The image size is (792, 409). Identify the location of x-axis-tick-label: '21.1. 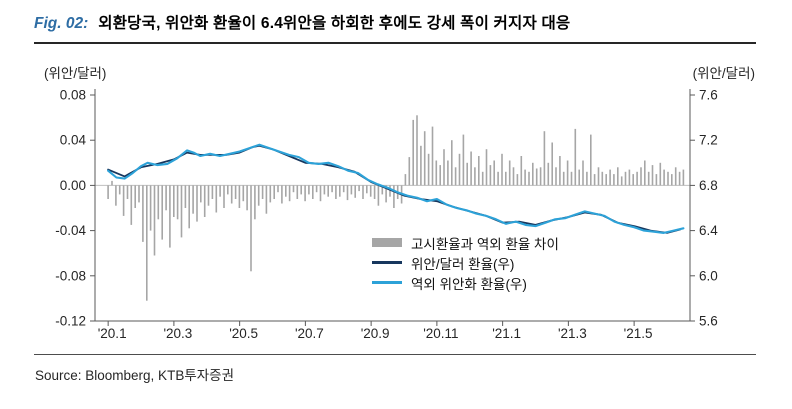
(506, 333).